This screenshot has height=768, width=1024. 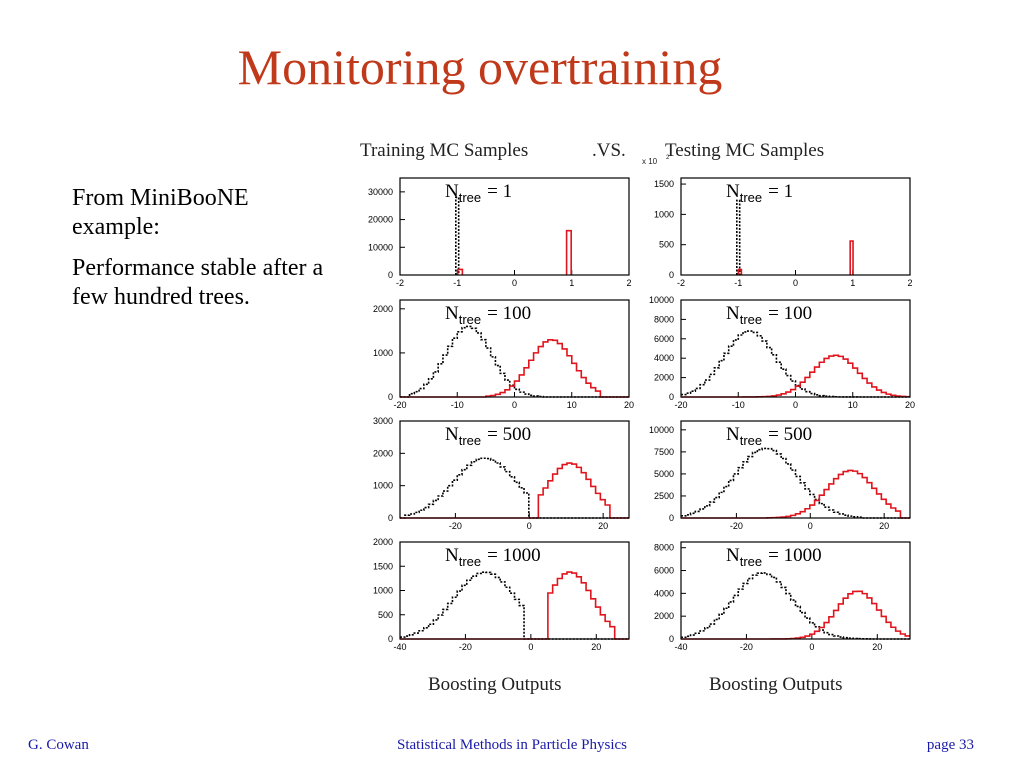 What do you see at coordinates (609, 150) in the screenshot?
I see `versus-label: .VS.` at bounding box center [609, 150].